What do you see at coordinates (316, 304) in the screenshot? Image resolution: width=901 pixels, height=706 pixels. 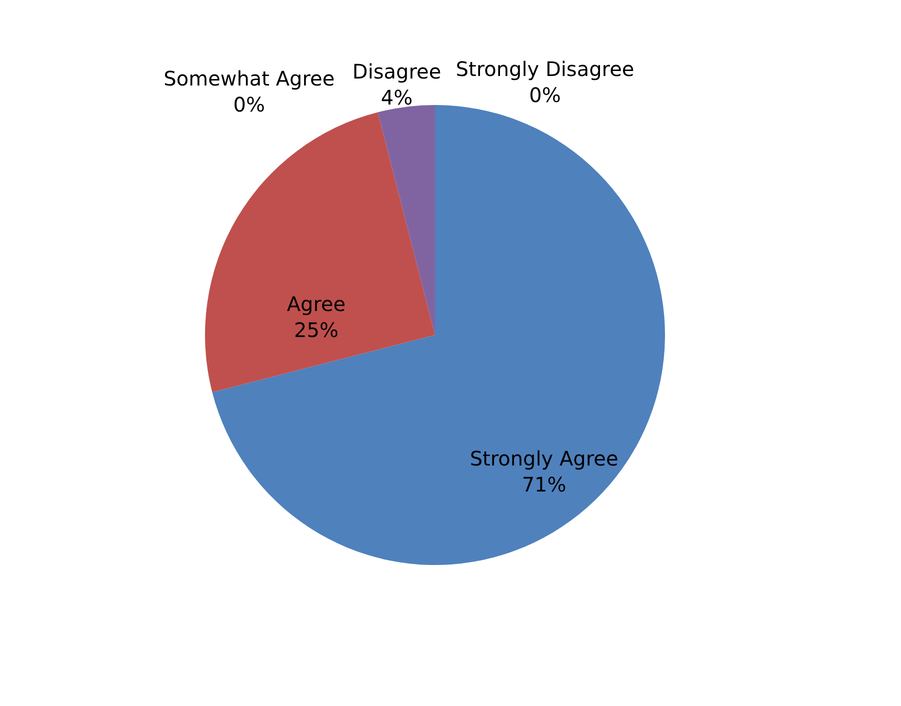 I see `slice-label: Agree` at bounding box center [316, 304].